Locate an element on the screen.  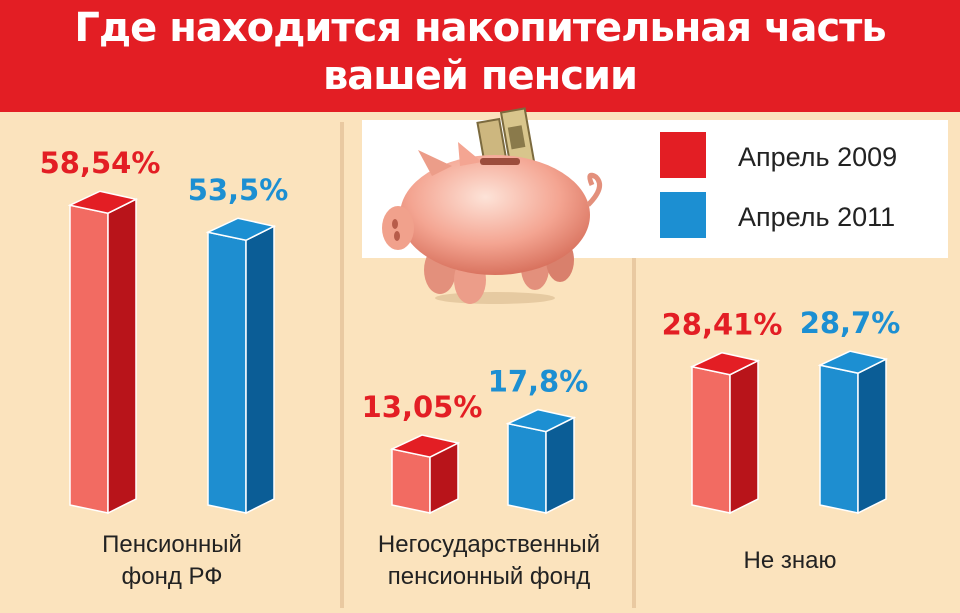
title-line-2: вашей пенсии is located at coordinates (480, 76).